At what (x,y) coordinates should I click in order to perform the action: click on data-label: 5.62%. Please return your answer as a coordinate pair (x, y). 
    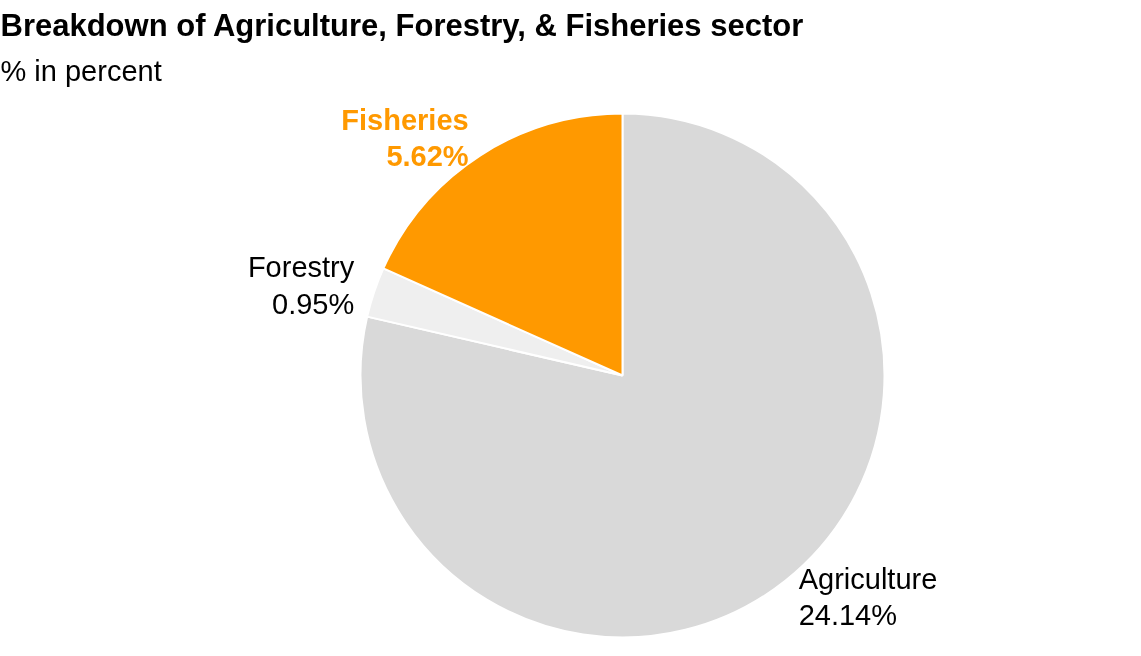
    Looking at the image, I should click on (427, 156).